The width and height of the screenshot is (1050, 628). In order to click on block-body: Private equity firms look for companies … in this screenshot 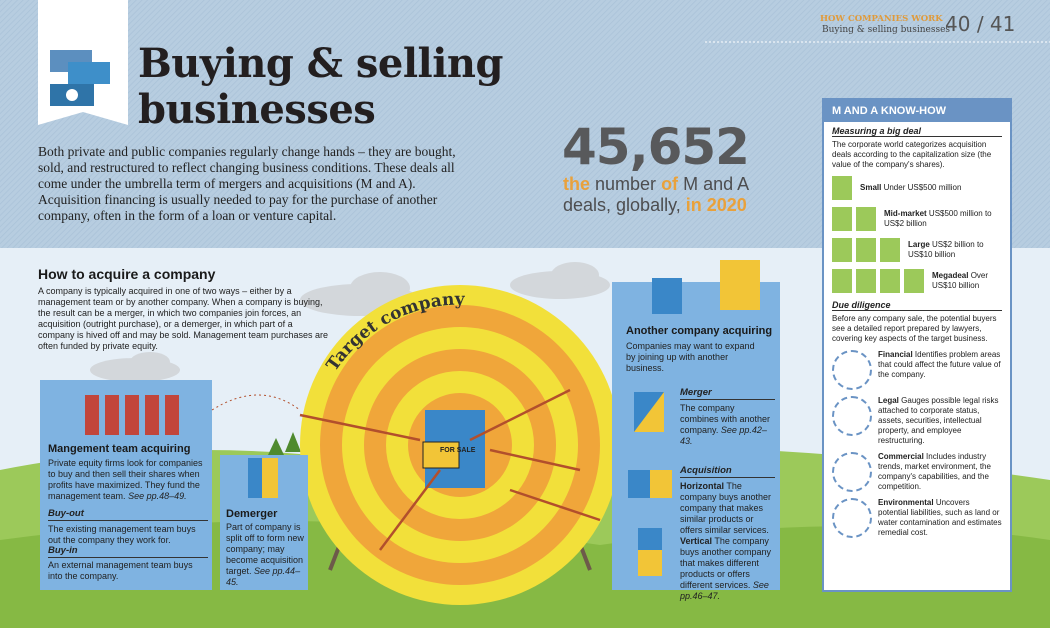, I will do `click(125, 479)`.